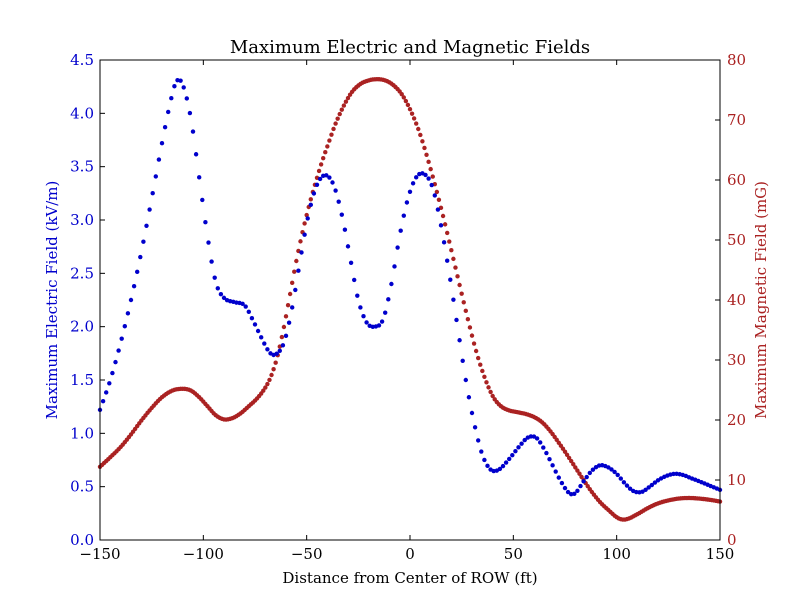  What do you see at coordinates (82, 380) in the screenshot?
I see `y-tick-label-left: 1.5` at bounding box center [82, 380].